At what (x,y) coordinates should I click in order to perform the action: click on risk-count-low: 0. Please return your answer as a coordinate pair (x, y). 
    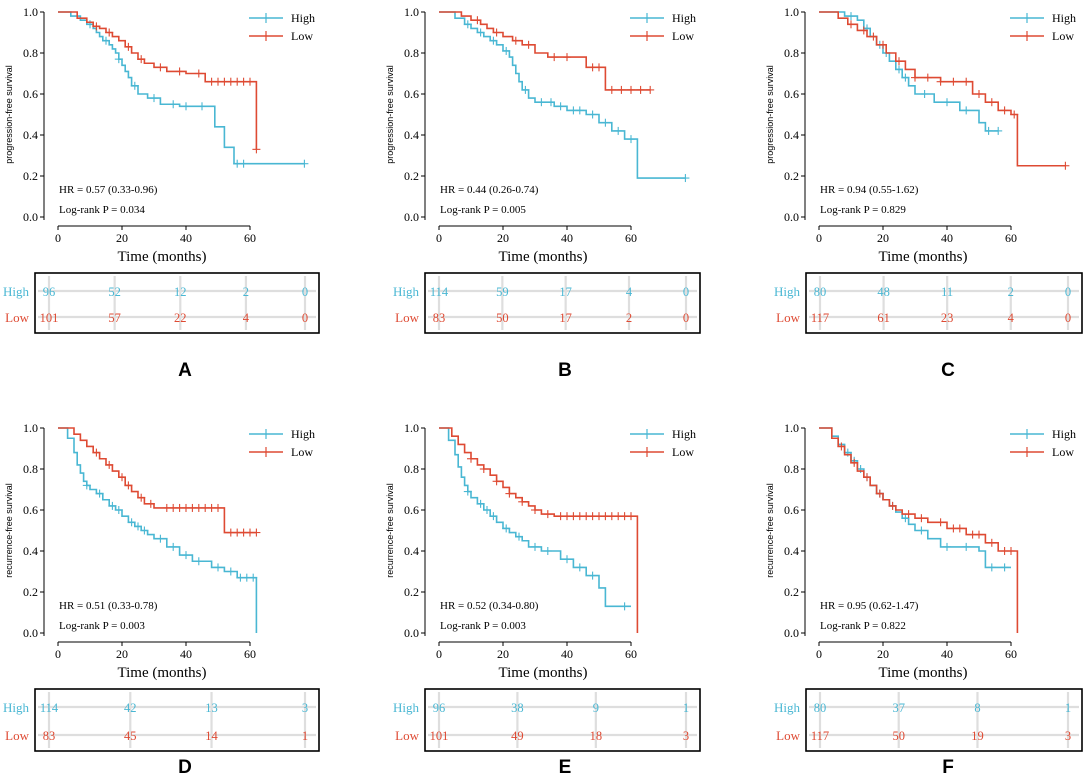
    Looking at the image, I should click on (305, 318).